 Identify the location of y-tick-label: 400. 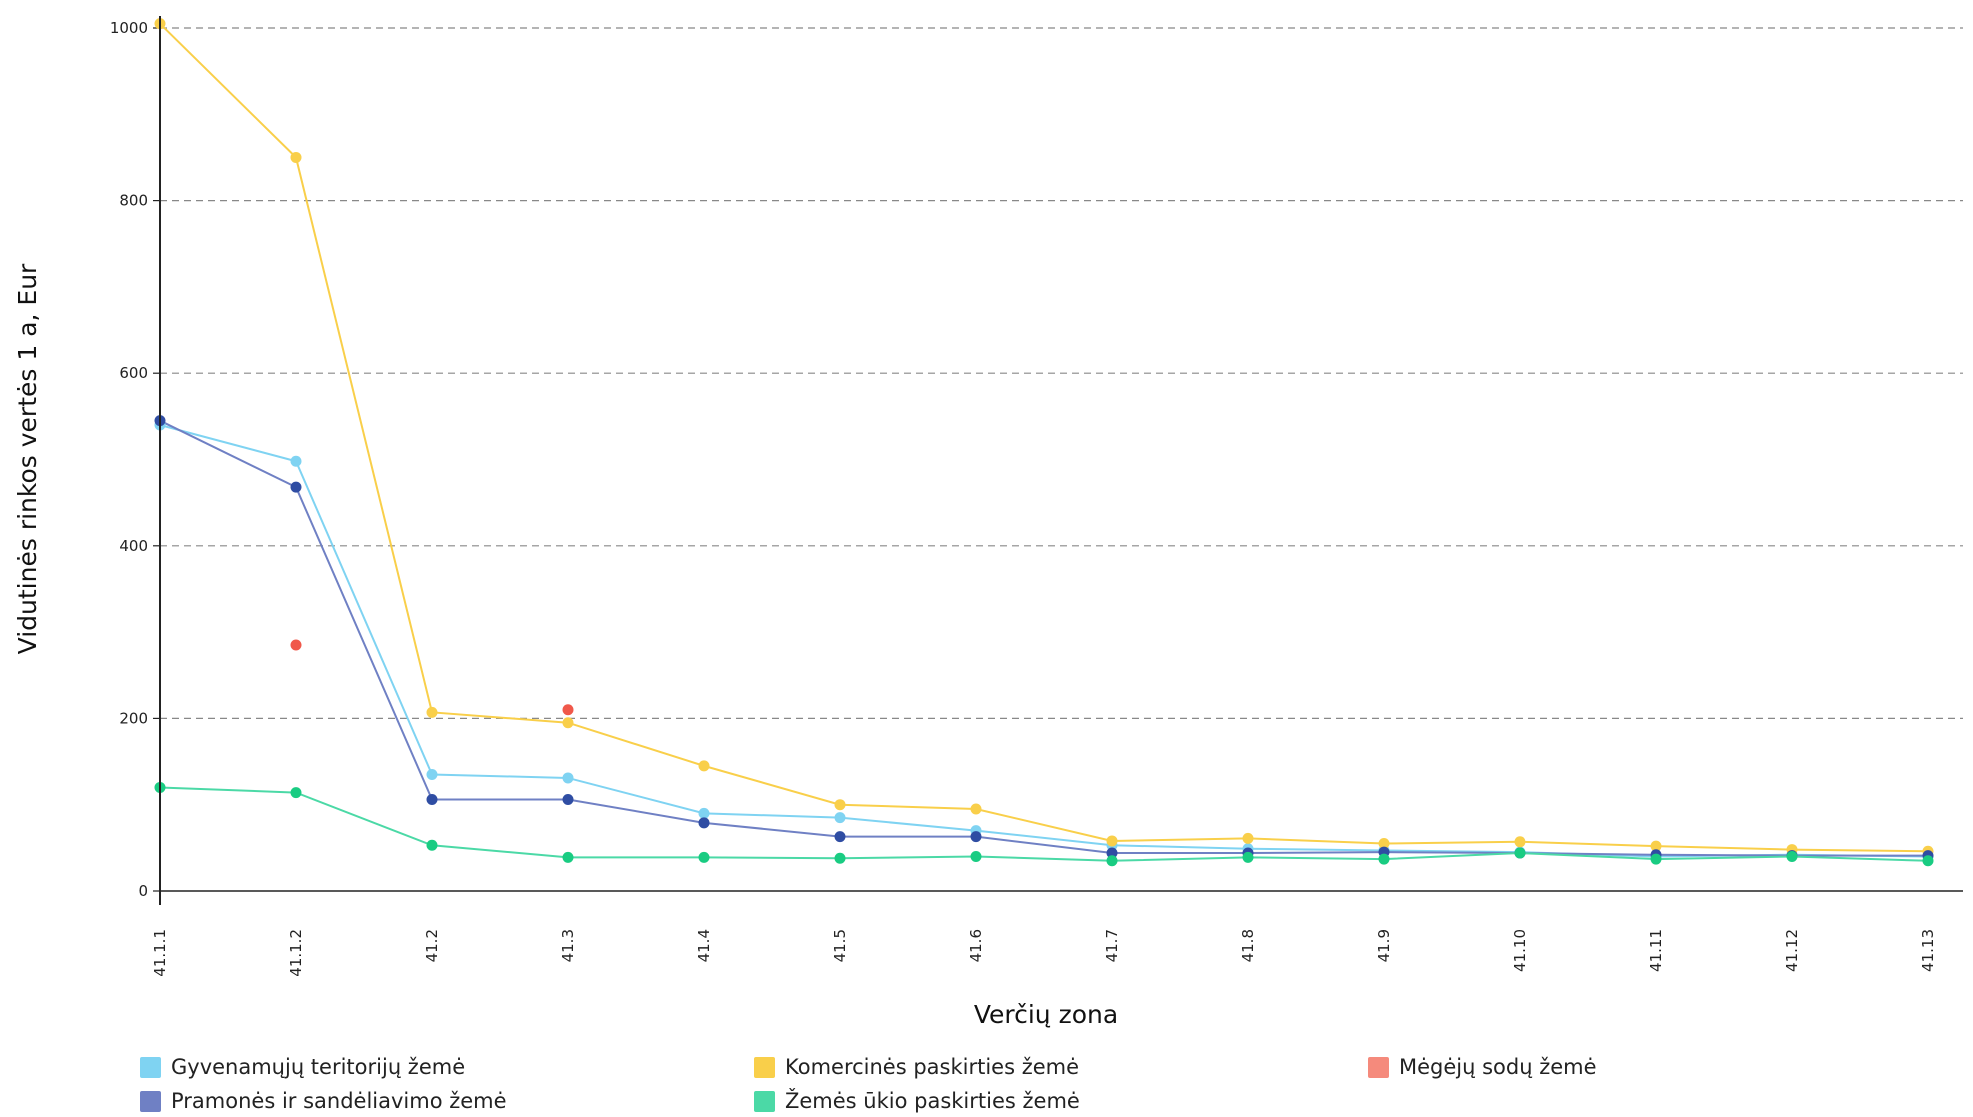
(133, 546).